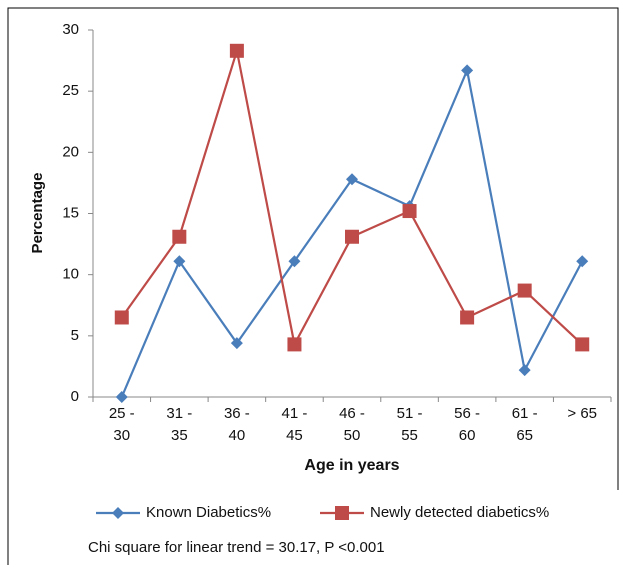 This screenshot has height=565, width=626. I want to click on legend-label: Newly detected diabetics%, so click(459, 512).